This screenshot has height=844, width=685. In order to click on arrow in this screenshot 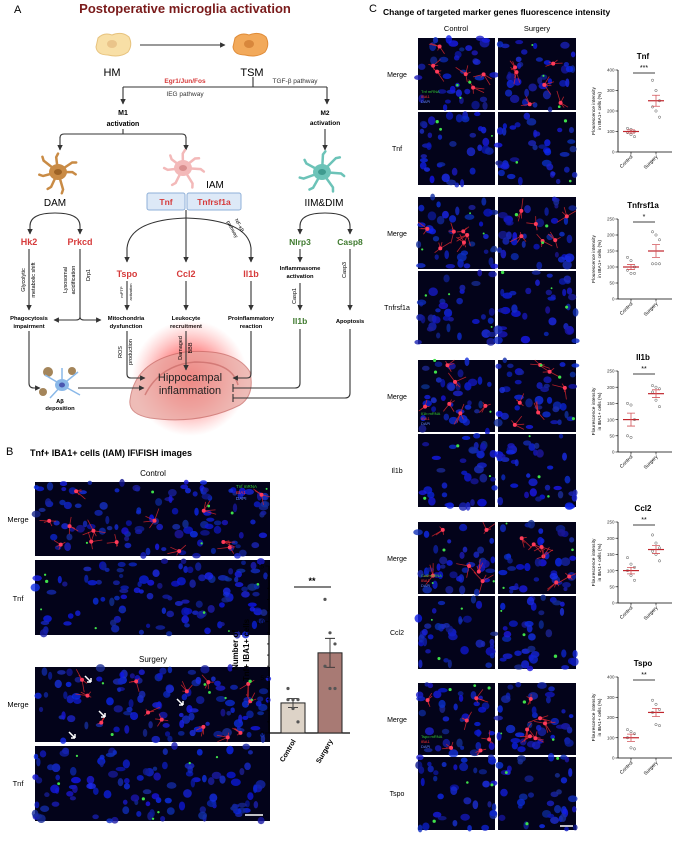, I will do `click(219, 240)`.